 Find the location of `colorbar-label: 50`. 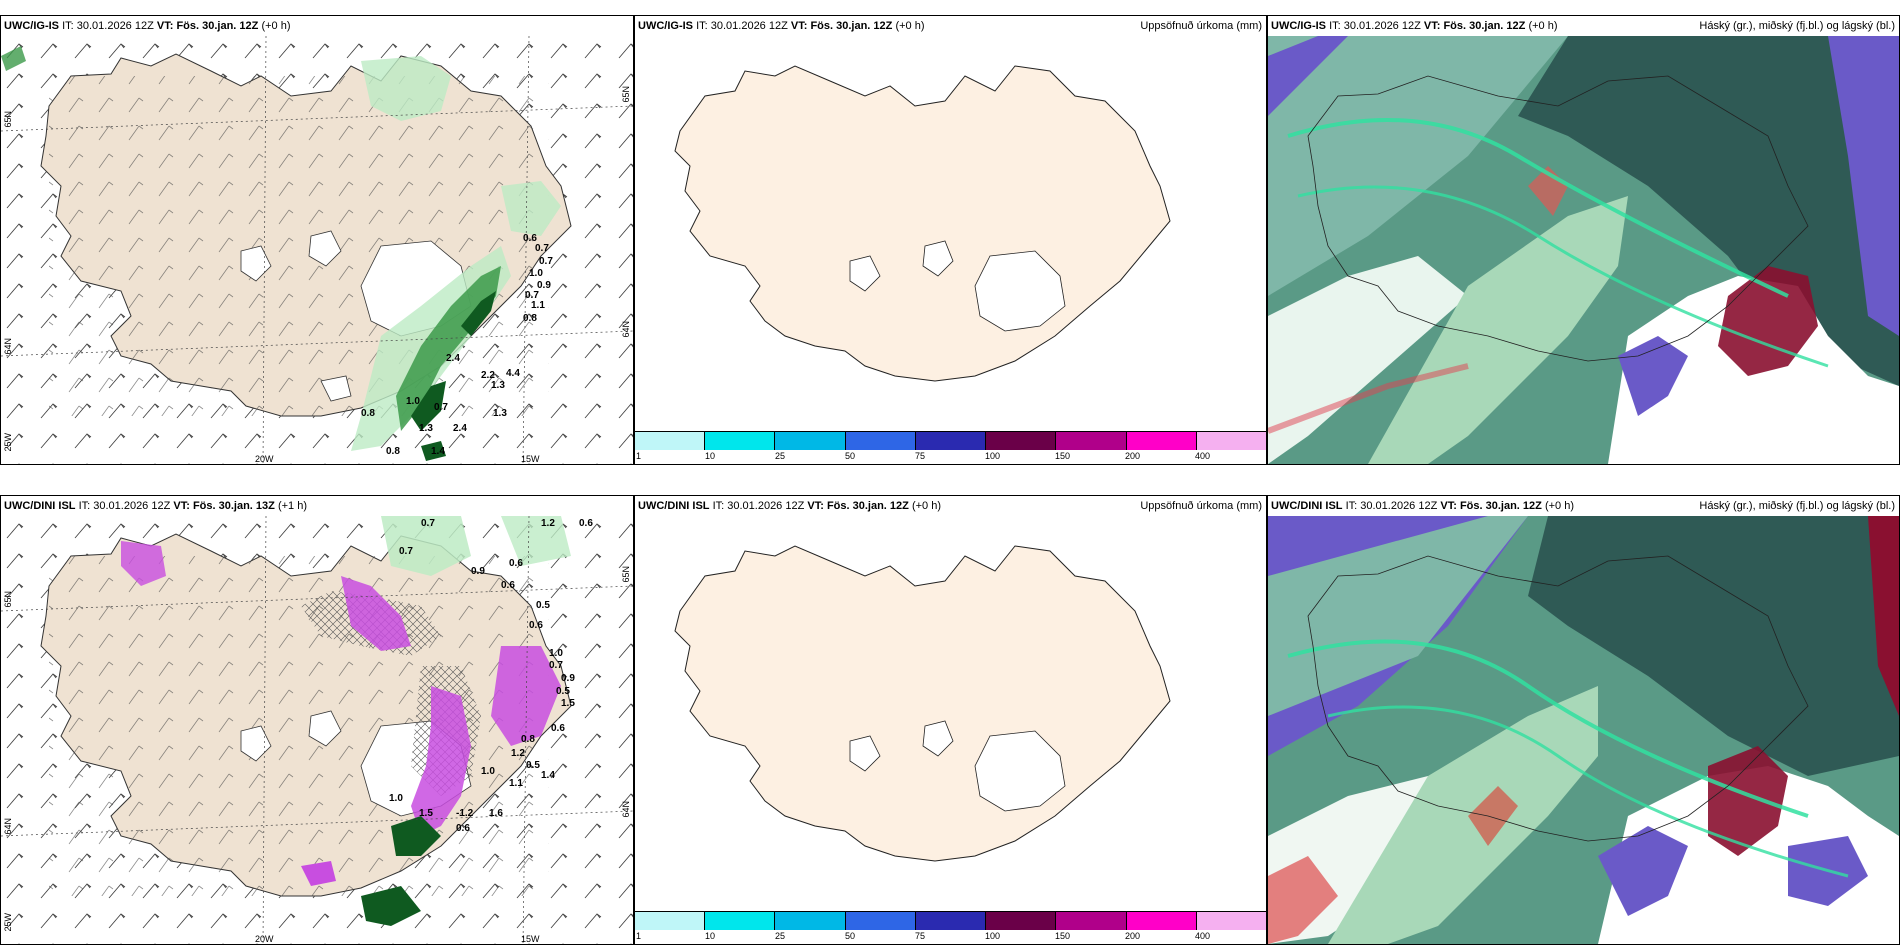

colorbar-label: 50 is located at coordinates (850, 456).